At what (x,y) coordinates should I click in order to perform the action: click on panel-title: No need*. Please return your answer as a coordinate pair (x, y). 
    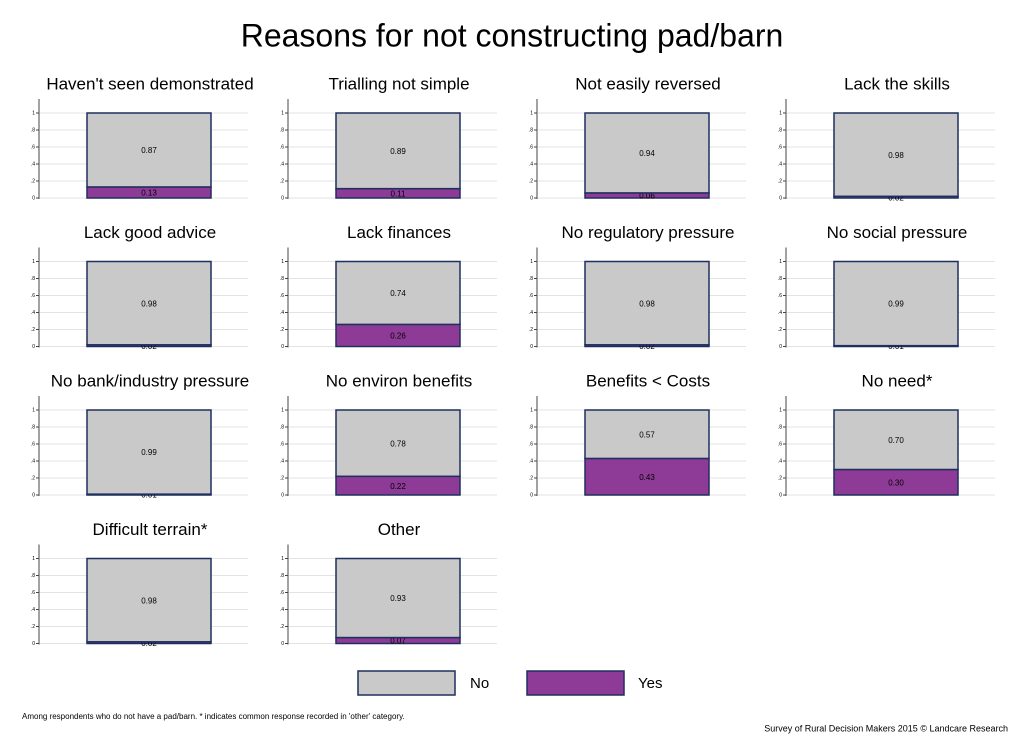
    Looking at the image, I should click on (897, 380).